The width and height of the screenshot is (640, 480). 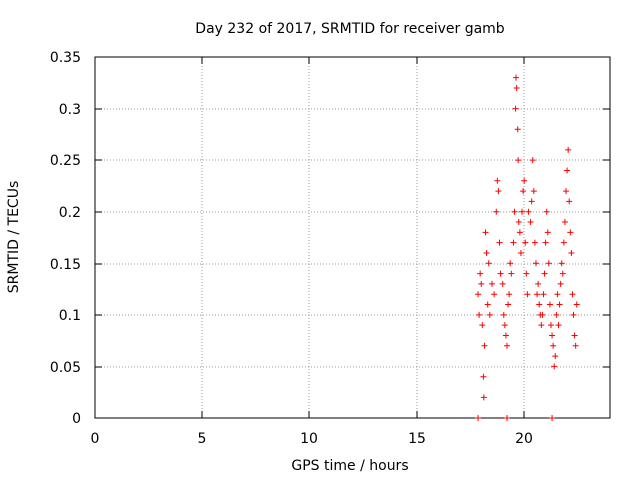 I want to click on x-tick-label-0: 0, so click(x=95, y=439).